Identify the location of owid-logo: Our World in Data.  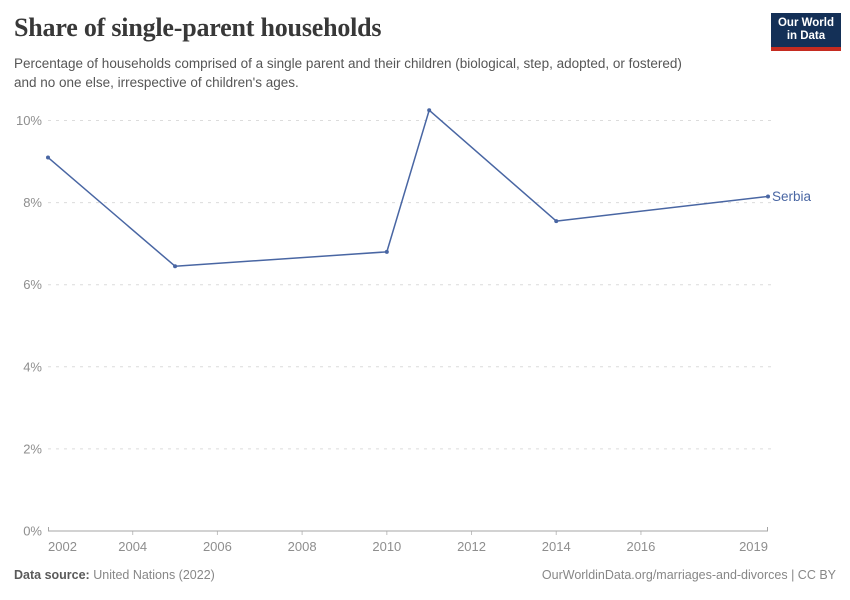
(805, 32).